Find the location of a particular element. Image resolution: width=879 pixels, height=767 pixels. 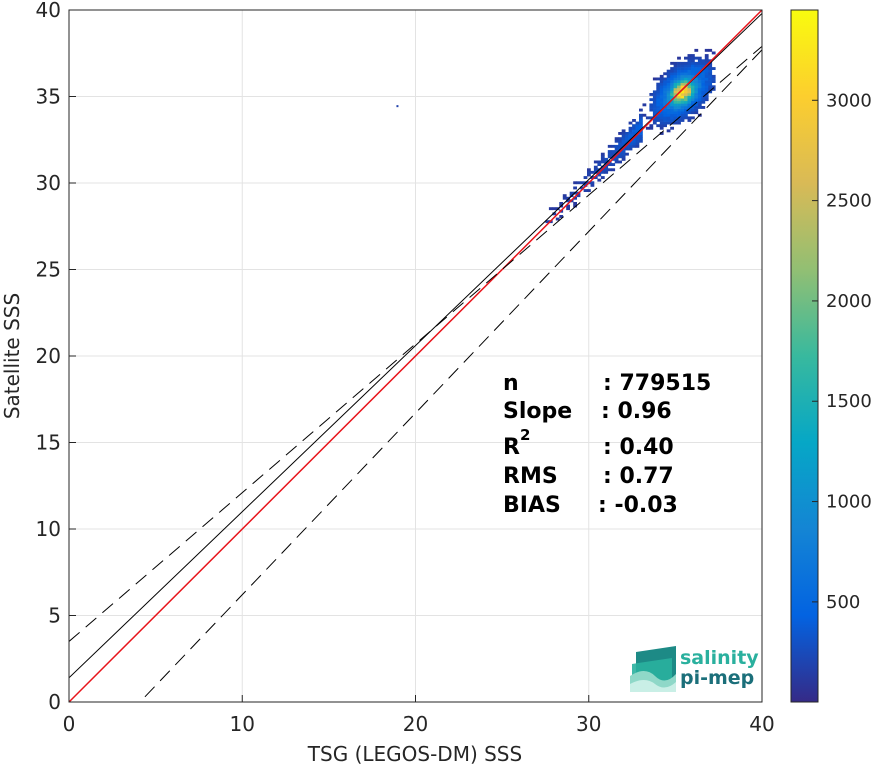

colorbar-tick-label: 500 is located at coordinates (843, 602).